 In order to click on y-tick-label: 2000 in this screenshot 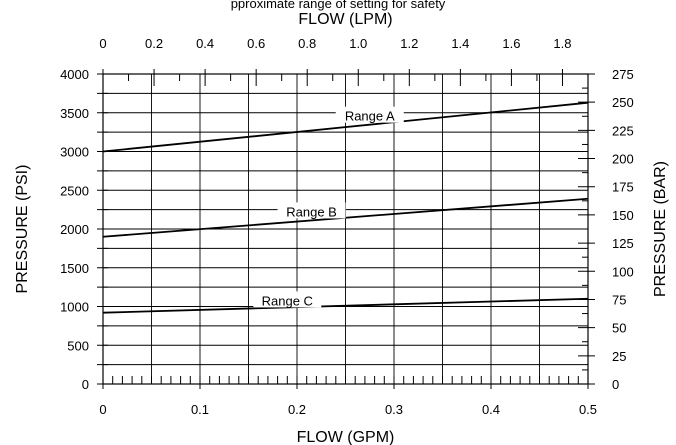, I will do `click(74, 229)`.